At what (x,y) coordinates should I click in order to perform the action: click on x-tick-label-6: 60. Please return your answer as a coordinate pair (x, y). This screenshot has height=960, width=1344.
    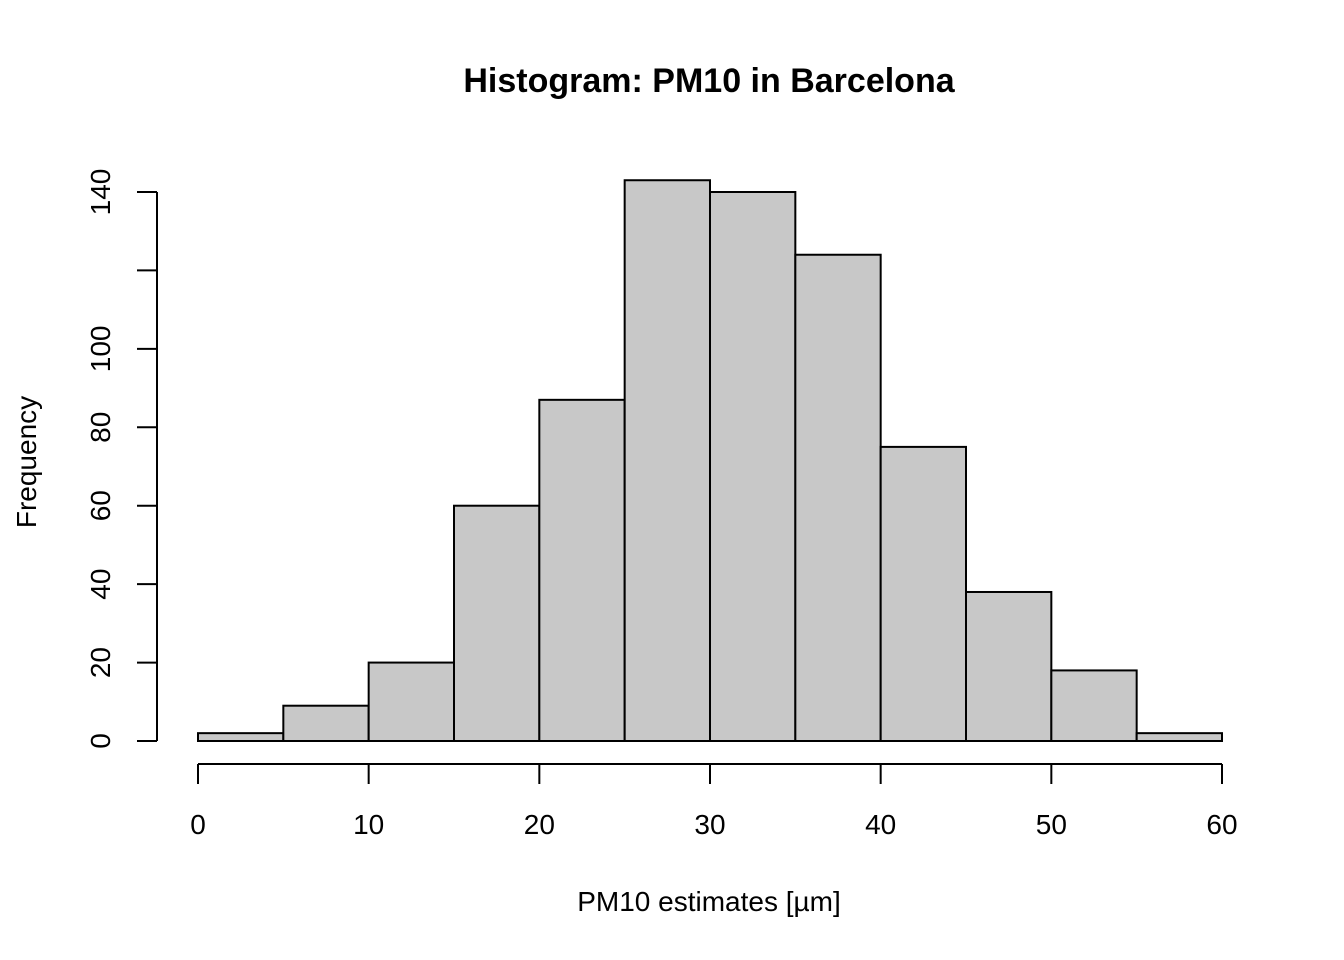
    Looking at the image, I should click on (1221, 824).